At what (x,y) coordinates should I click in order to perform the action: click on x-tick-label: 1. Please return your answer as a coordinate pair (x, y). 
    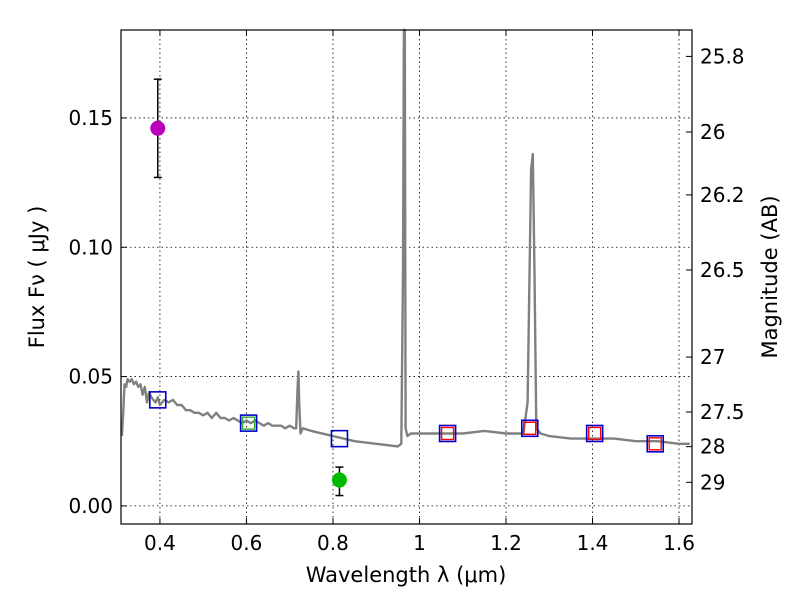
    Looking at the image, I should click on (419, 543).